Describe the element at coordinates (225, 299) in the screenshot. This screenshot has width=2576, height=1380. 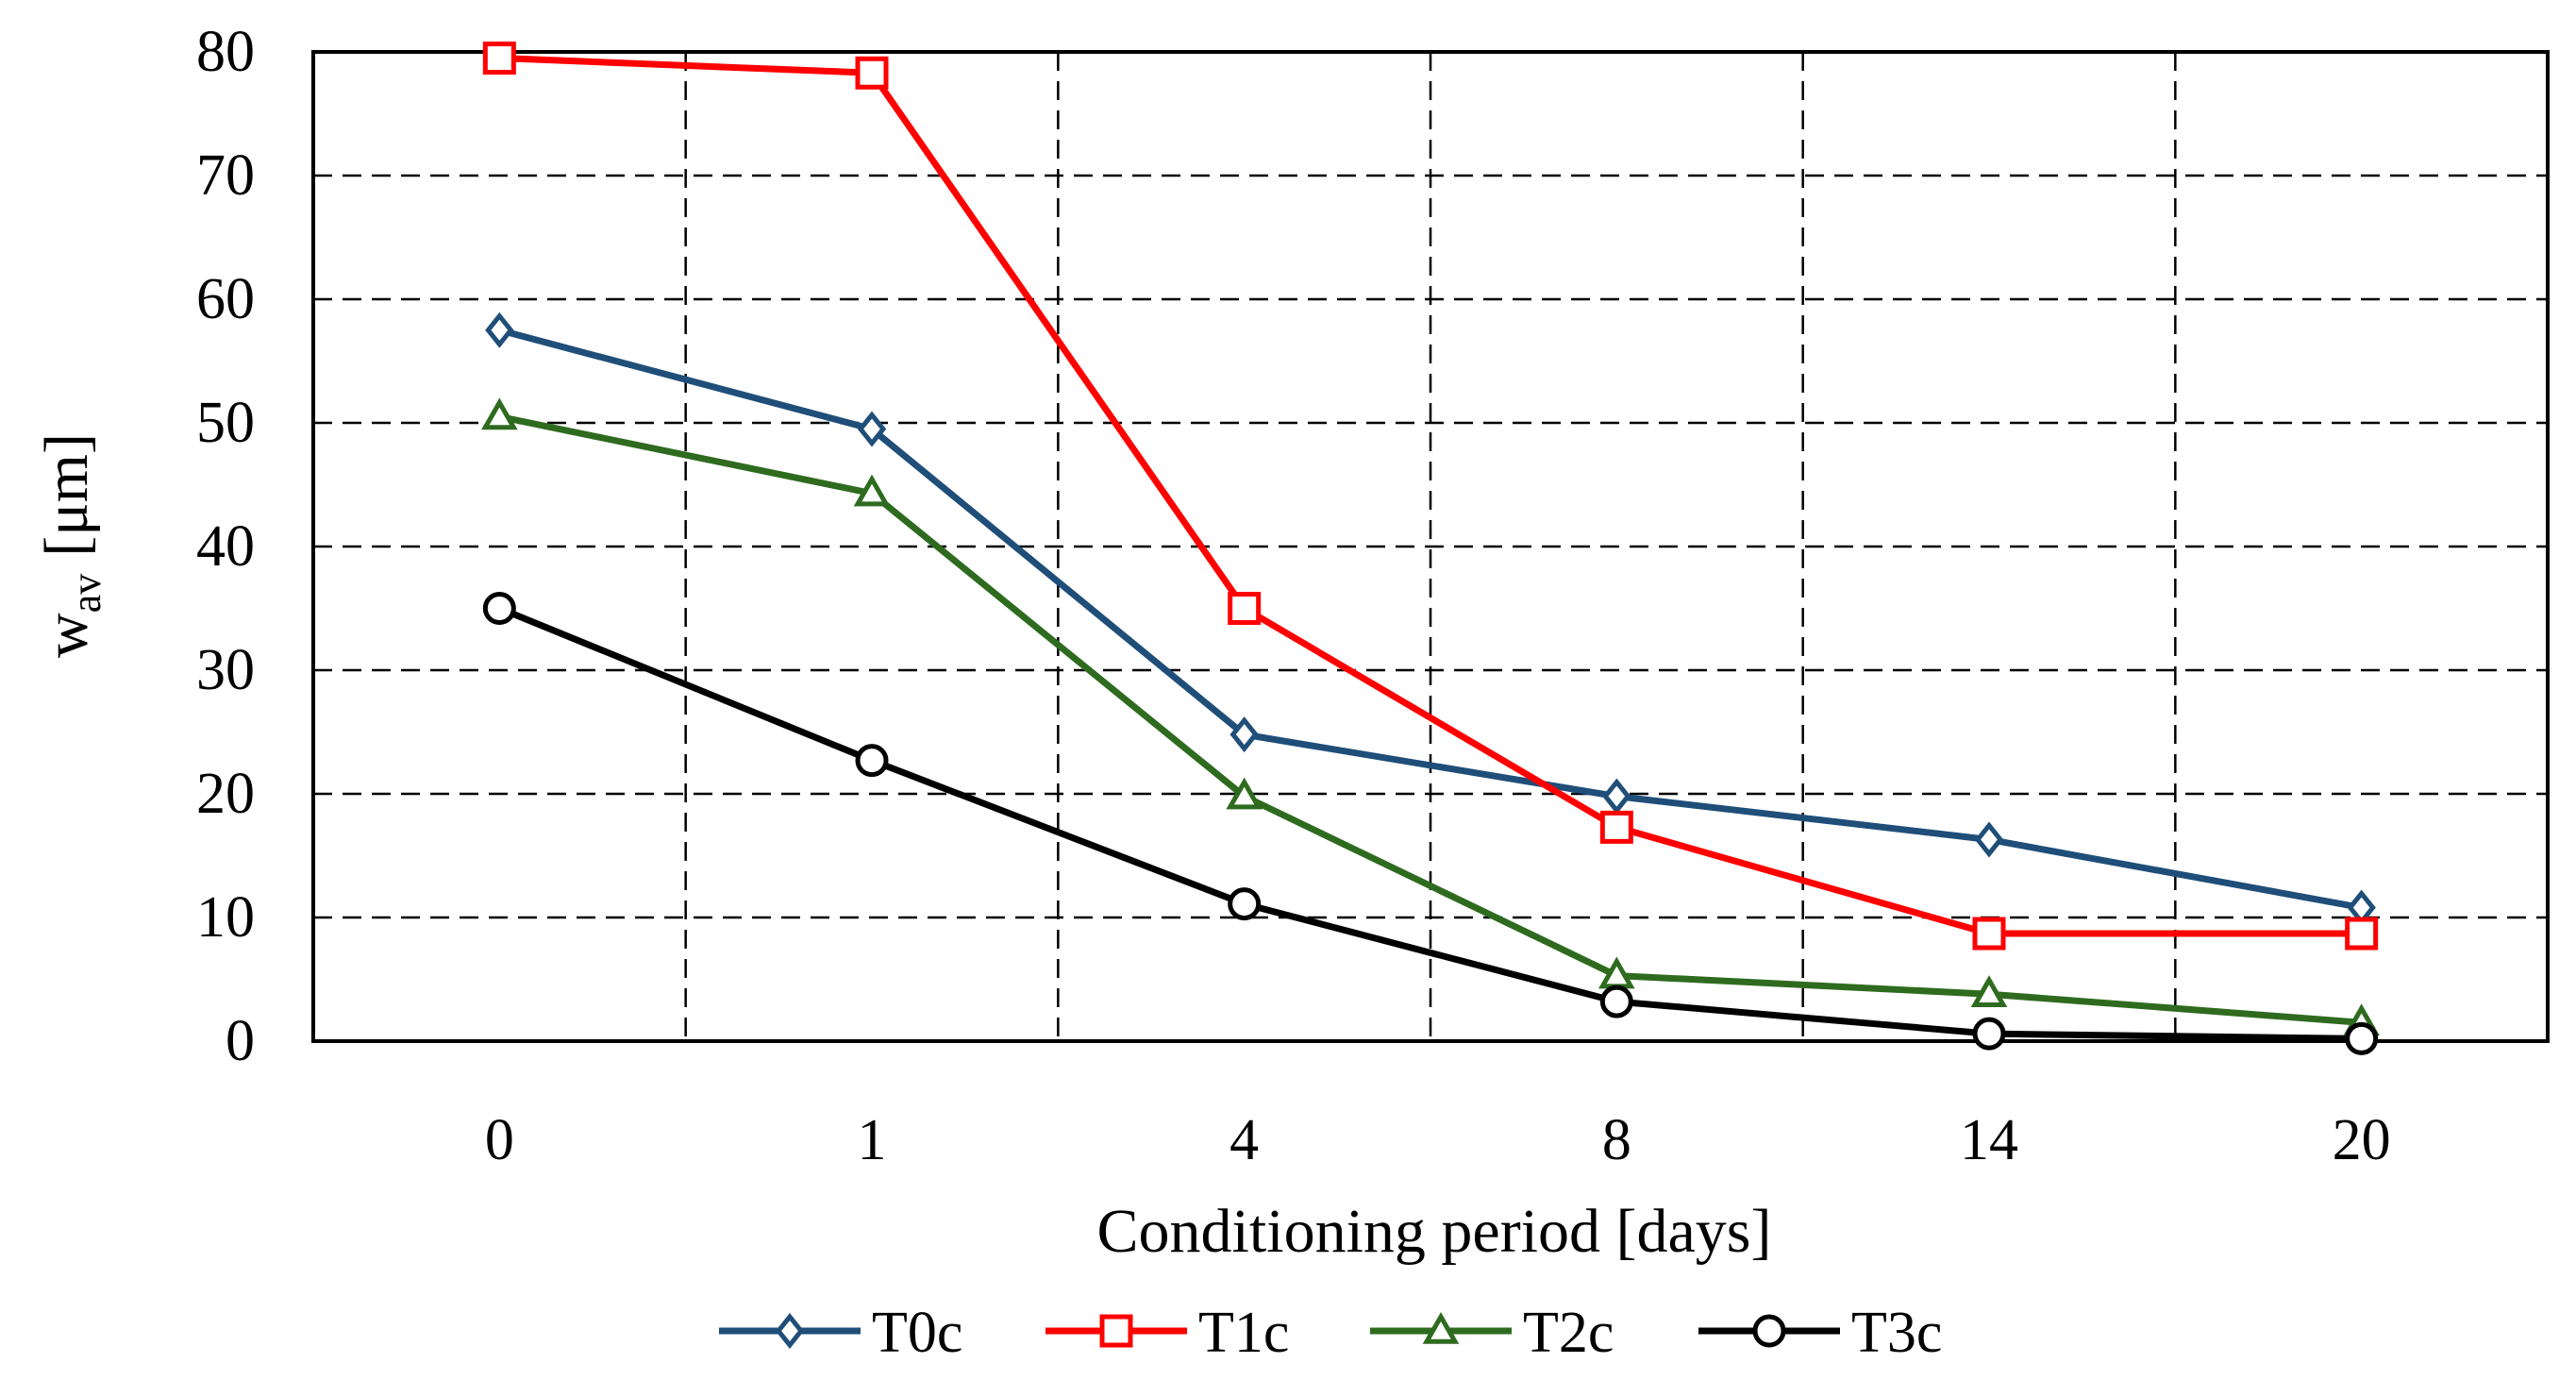
I see `y-tick-label: 60` at that location.